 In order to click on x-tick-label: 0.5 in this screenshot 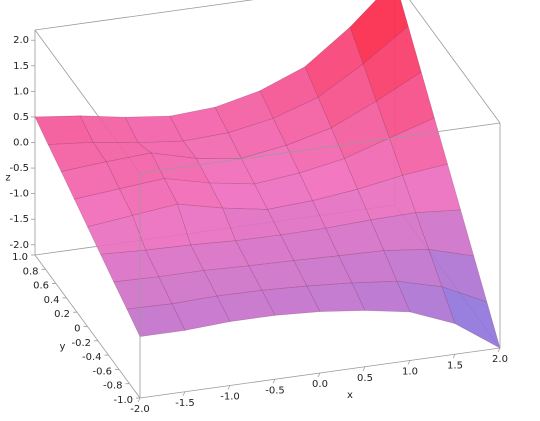, I will do `click(365, 378)`.